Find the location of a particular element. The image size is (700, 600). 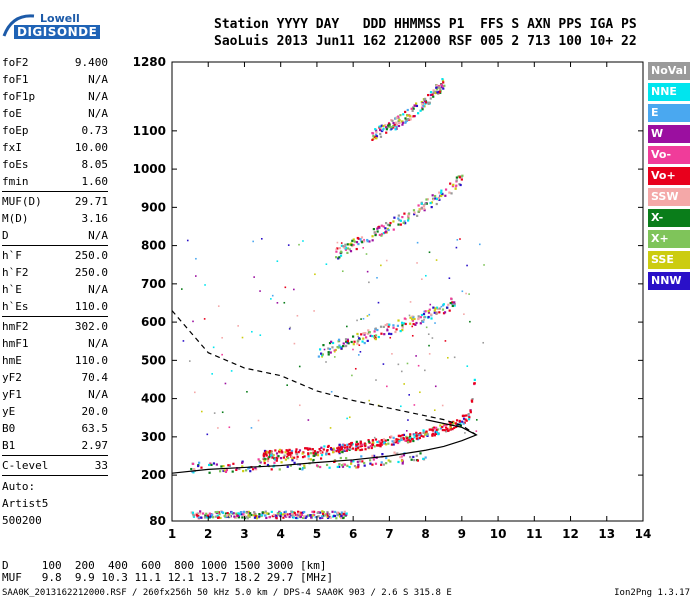

x-tick-label: 4 is located at coordinates (281, 534).